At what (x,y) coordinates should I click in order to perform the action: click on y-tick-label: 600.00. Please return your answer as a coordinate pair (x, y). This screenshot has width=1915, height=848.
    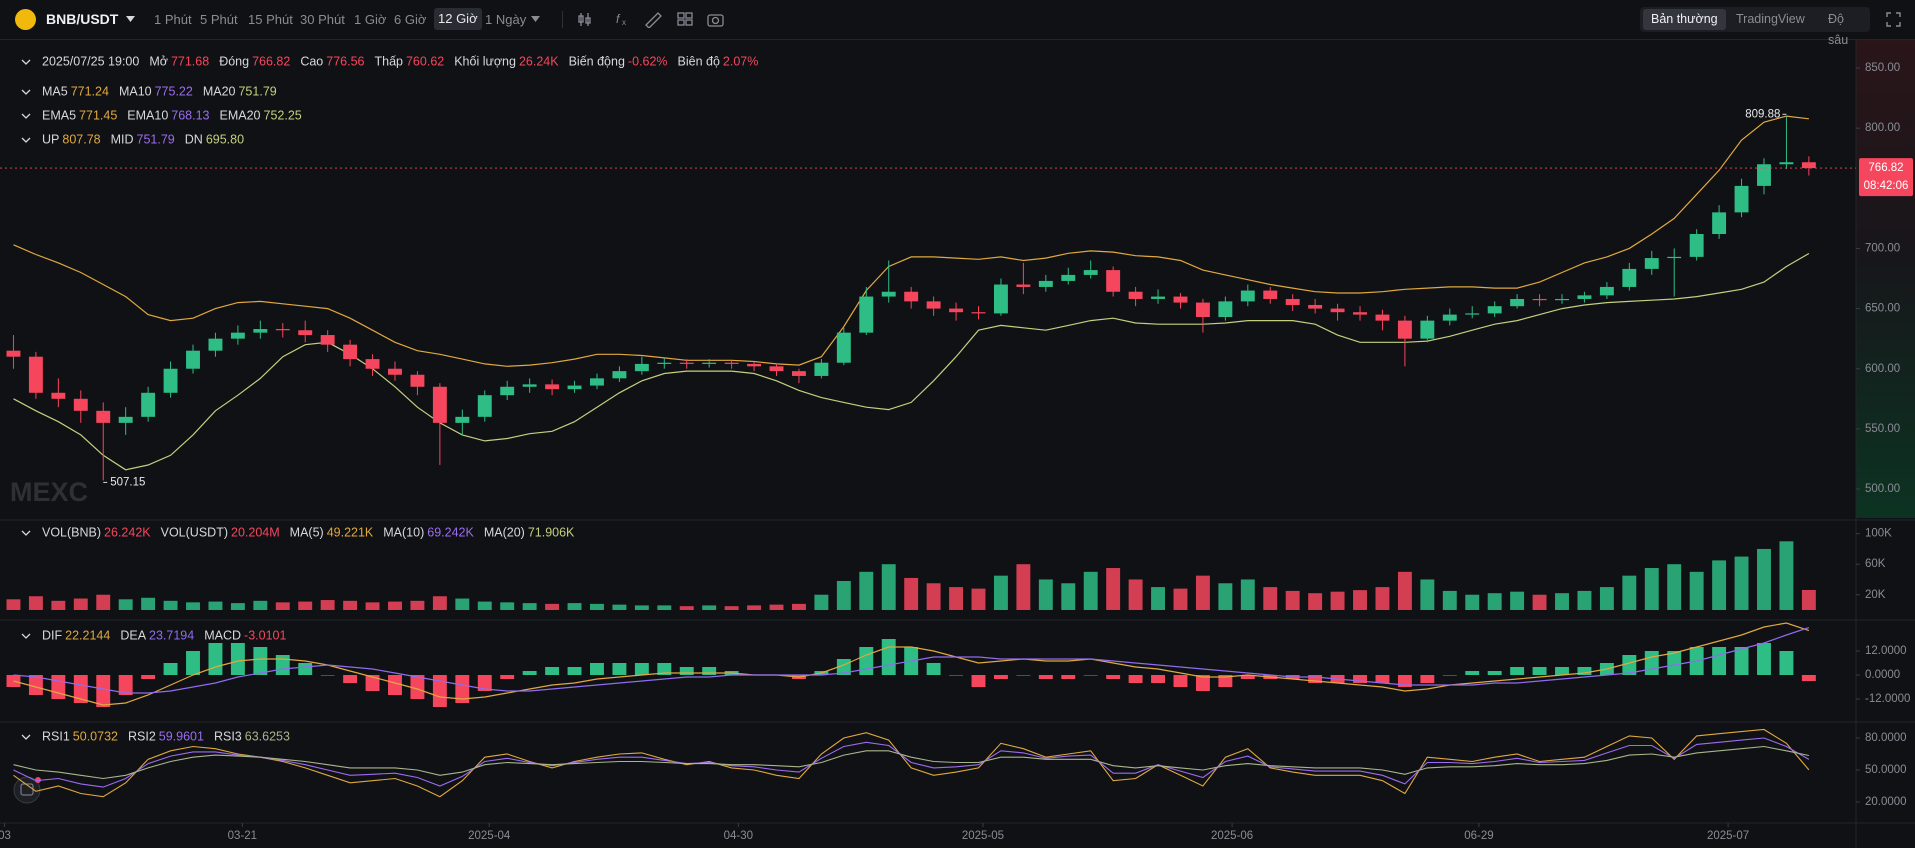
    Looking at the image, I should click on (1882, 369).